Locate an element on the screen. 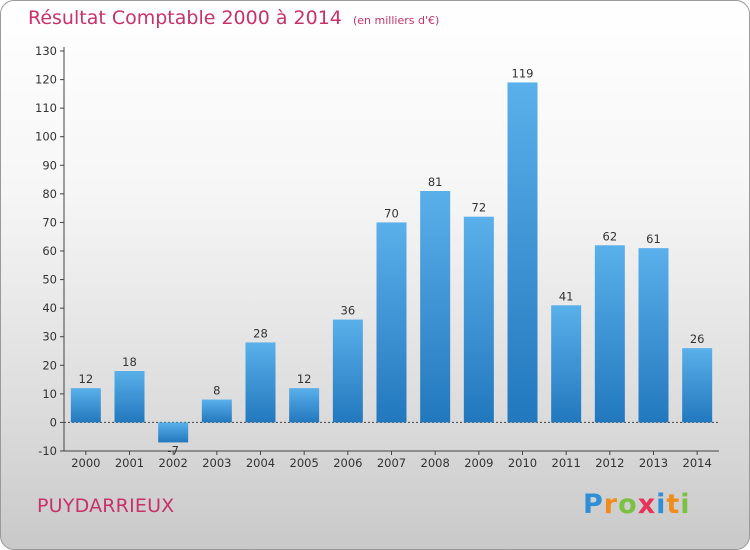 The height and width of the screenshot is (550, 750). x-tick-label: 2002 is located at coordinates (173, 463).